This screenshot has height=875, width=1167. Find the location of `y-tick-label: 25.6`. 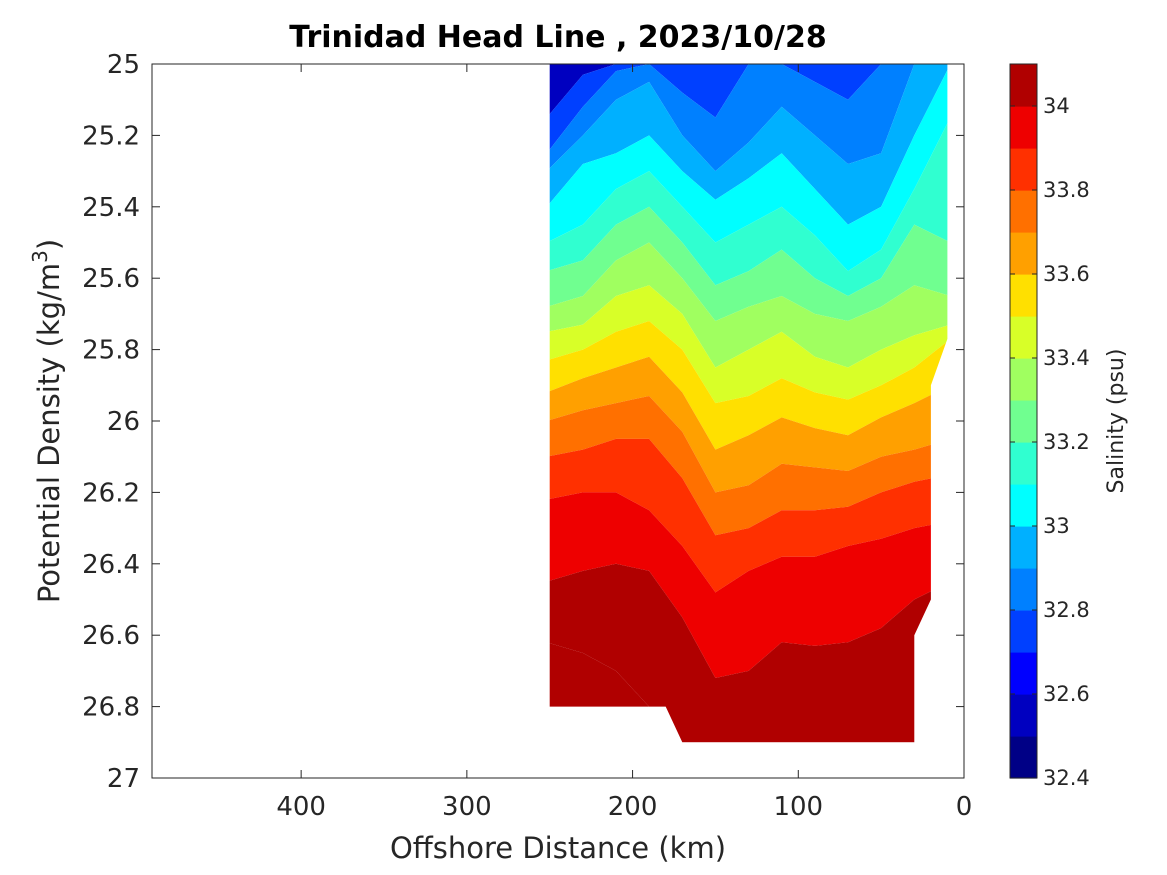

y-tick-label: 25.6 is located at coordinates (111, 279).